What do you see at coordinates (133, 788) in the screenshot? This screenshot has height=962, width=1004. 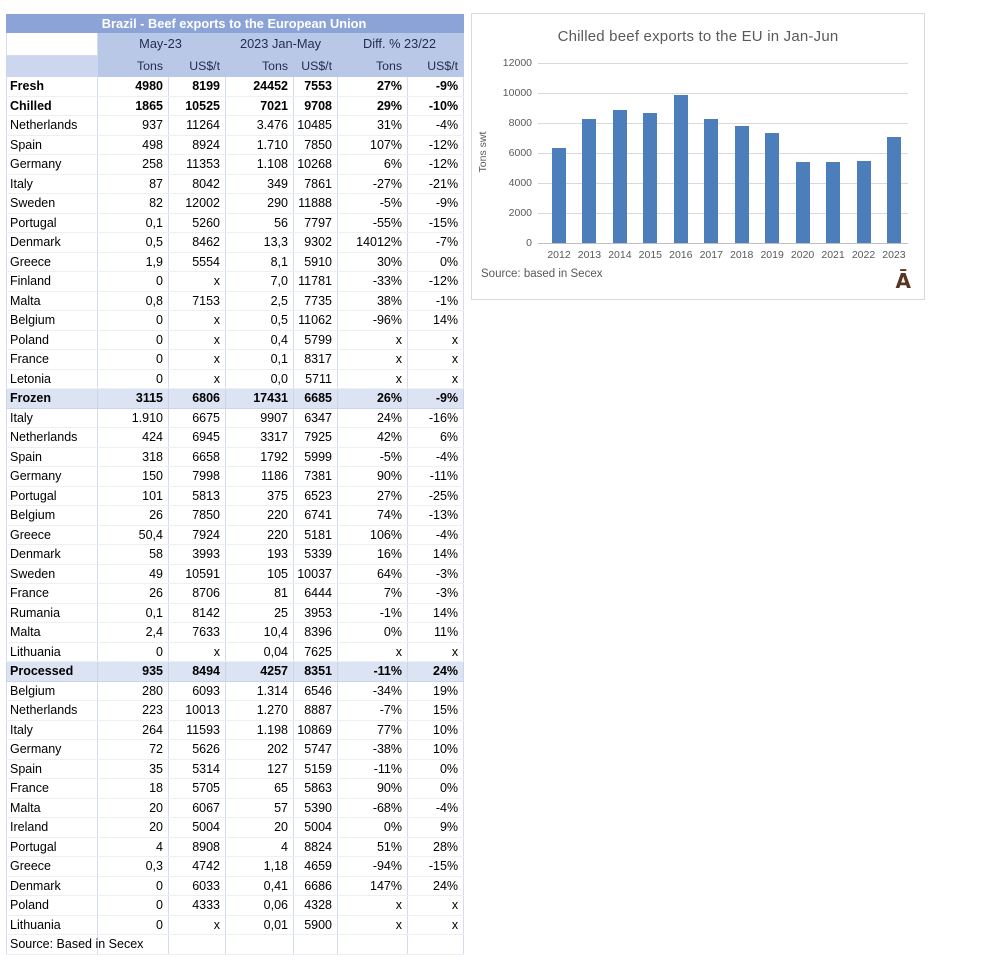 I see `value-cell: 18` at bounding box center [133, 788].